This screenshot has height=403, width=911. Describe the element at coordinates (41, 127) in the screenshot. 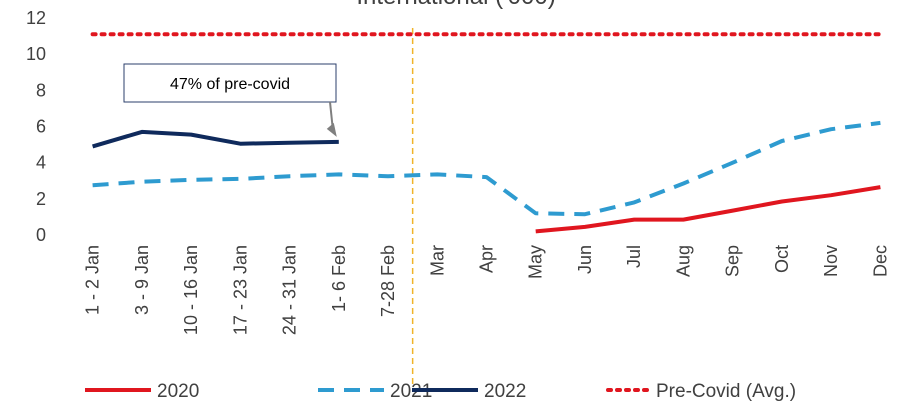

I see `y-tick-label: 6` at that location.